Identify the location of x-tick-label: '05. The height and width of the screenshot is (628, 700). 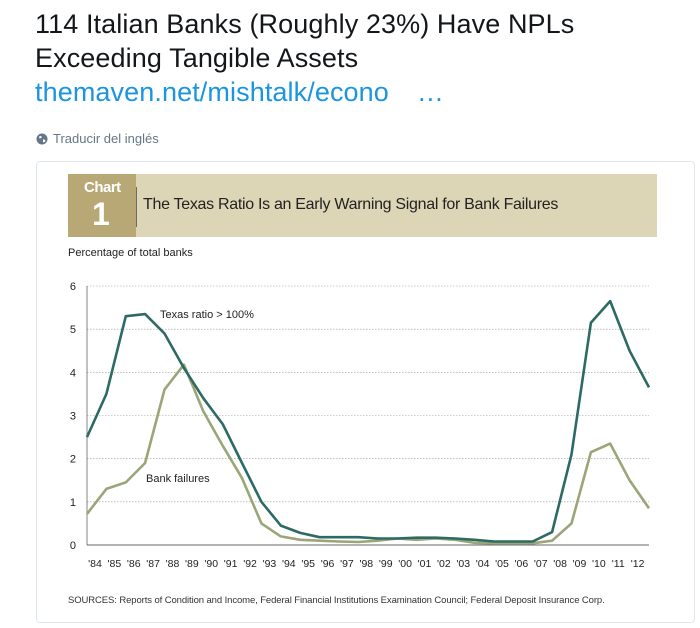
(502, 564).